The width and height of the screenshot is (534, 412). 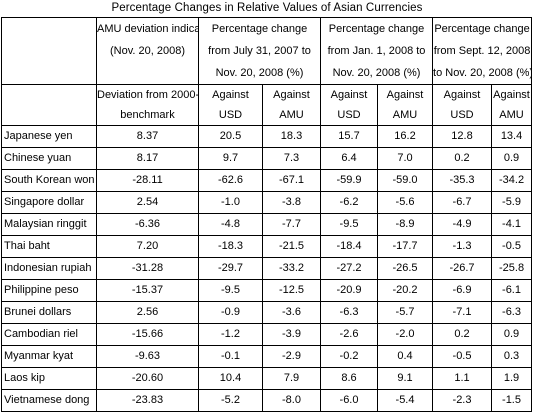 What do you see at coordinates (49, 180) in the screenshot?
I see `currency-name-cell: South Korean won` at bounding box center [49, 180].